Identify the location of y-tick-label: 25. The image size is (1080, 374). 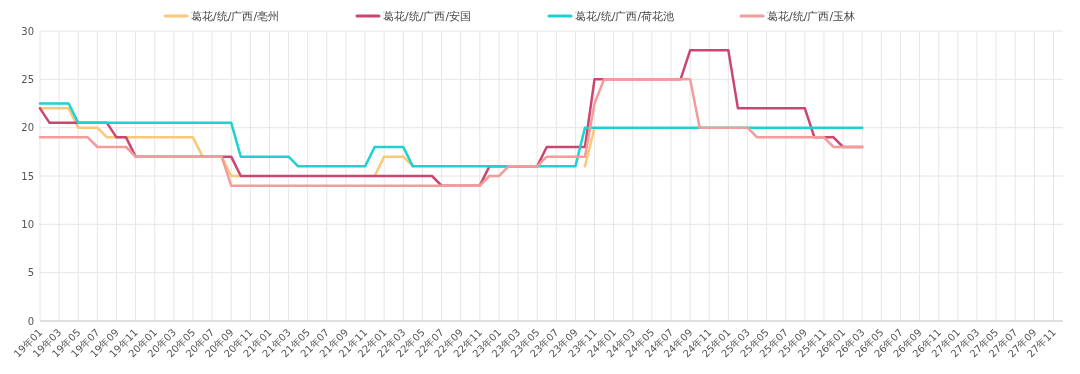
(27, 79).